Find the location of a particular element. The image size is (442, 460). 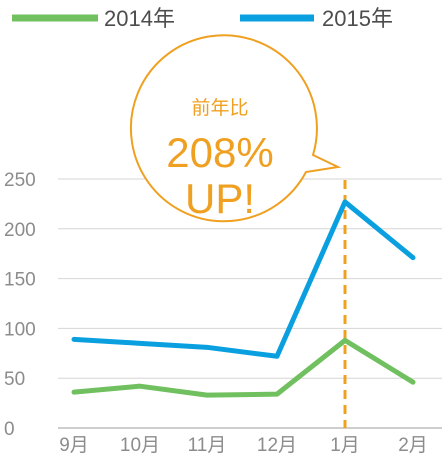

legend: 2014年 2015年 is located at coordinates (202, 18).